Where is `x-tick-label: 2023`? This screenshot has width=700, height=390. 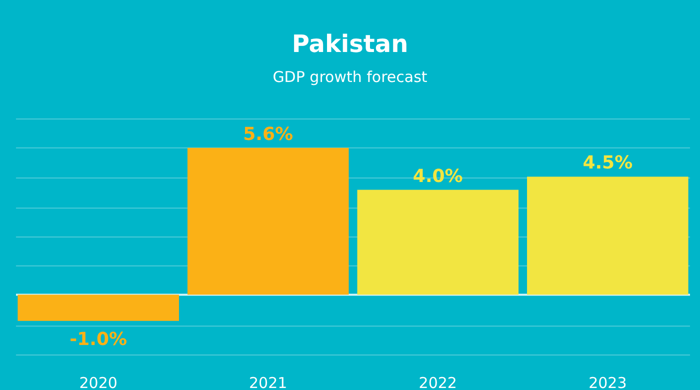
x-tick-label: 2023 is located at coordinates (607, 382).